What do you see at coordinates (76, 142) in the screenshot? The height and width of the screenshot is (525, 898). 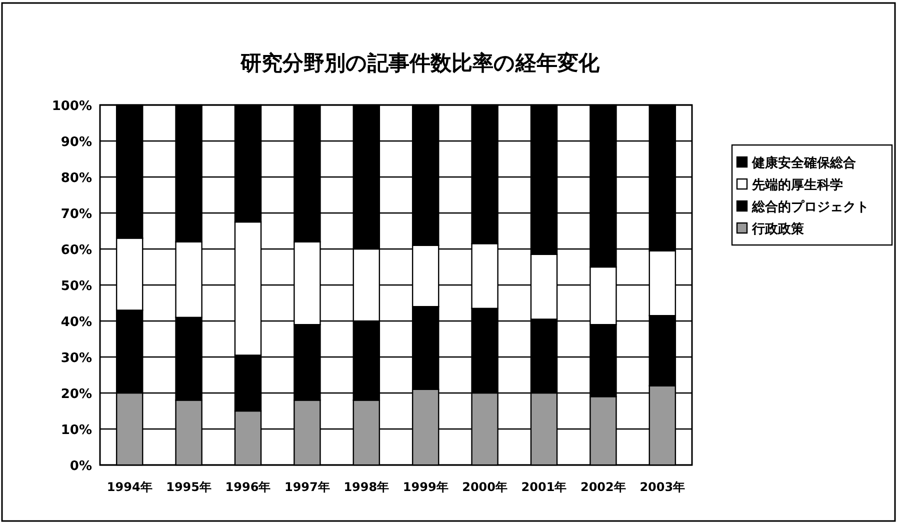 I see `y-tick-label: 90%` at bounding box center [76, 142].